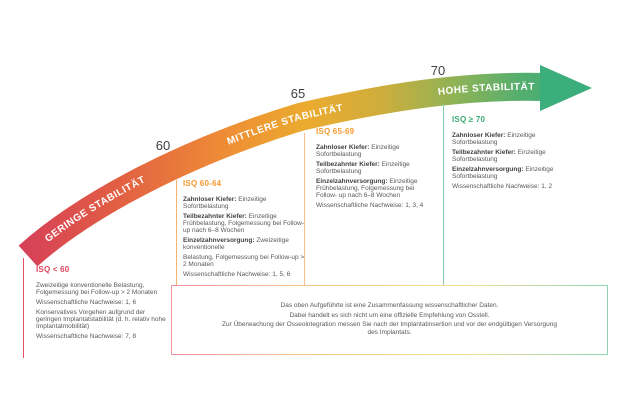 This screenshot has height=420, width=640. Describe the element at coordinates (335, 131) in the screenshot. I see `column-title: ISQ 65-69` at that location.